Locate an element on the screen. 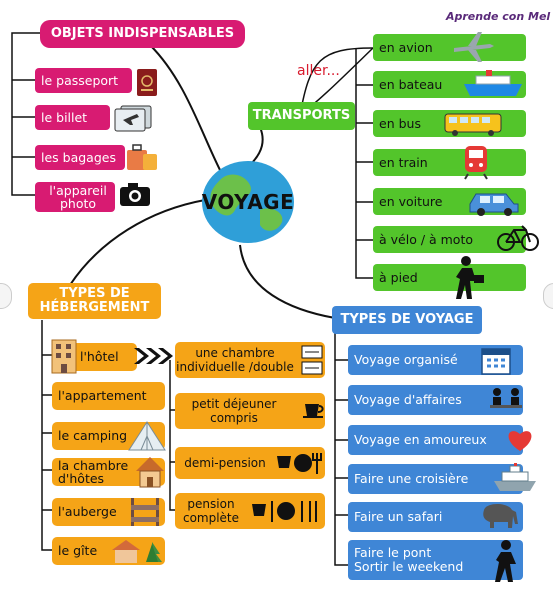 This screenshot has height=590, width=553. airplane-icon is located at coordinates (473, 48).